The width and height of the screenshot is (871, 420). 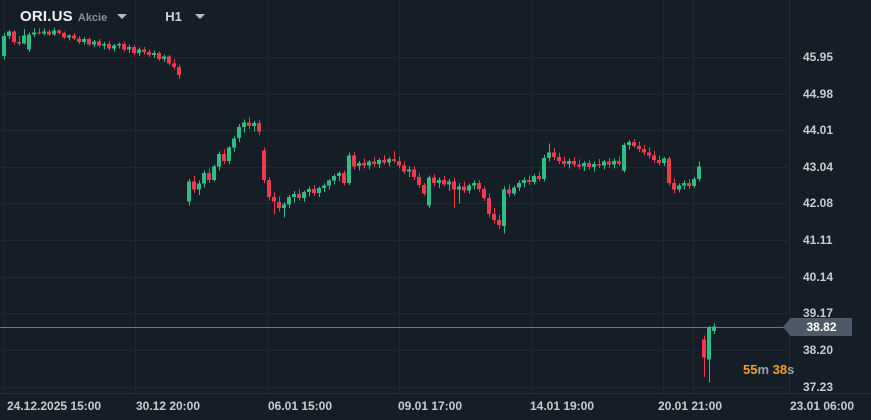 What do you see at coordinates (818, 386) in the screenshot?
I see `price-axis-label: 37.23` at bounding box center [818, 386].